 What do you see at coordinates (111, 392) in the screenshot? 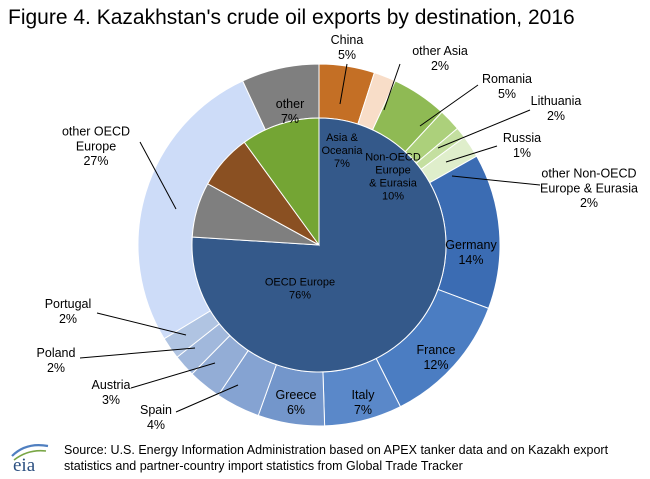
I see `outer-label-austria: Austria 3%` at bounding box center [111, 392].